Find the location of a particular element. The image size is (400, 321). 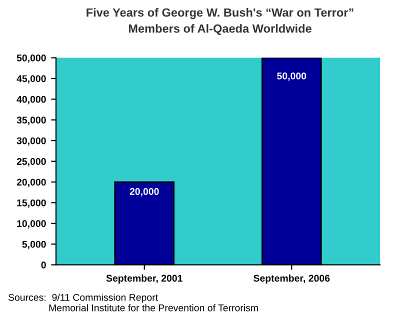

y-tick-label: 50,000 is located at coordinates (31, 58).